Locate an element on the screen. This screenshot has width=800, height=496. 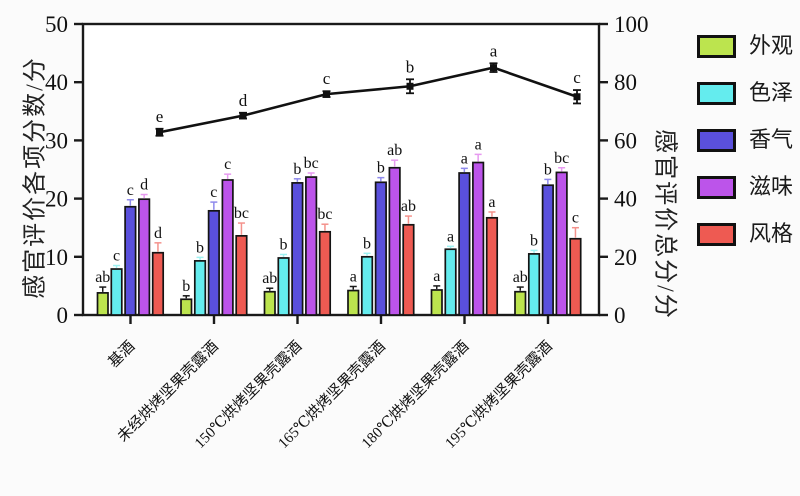
legend-label: 香气 is located at coordinates (771, 139).